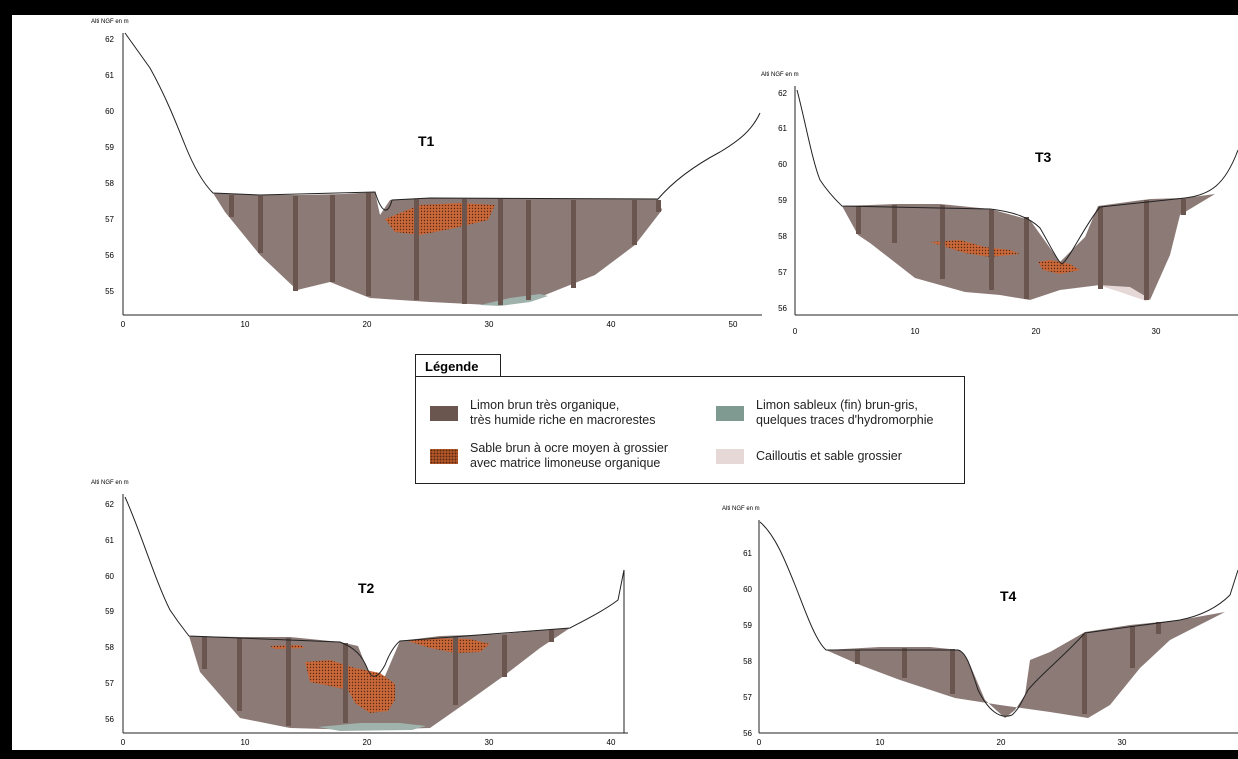 The image size is (1238, 759). I want to click on legend-title: Légende, so click(458, 366).